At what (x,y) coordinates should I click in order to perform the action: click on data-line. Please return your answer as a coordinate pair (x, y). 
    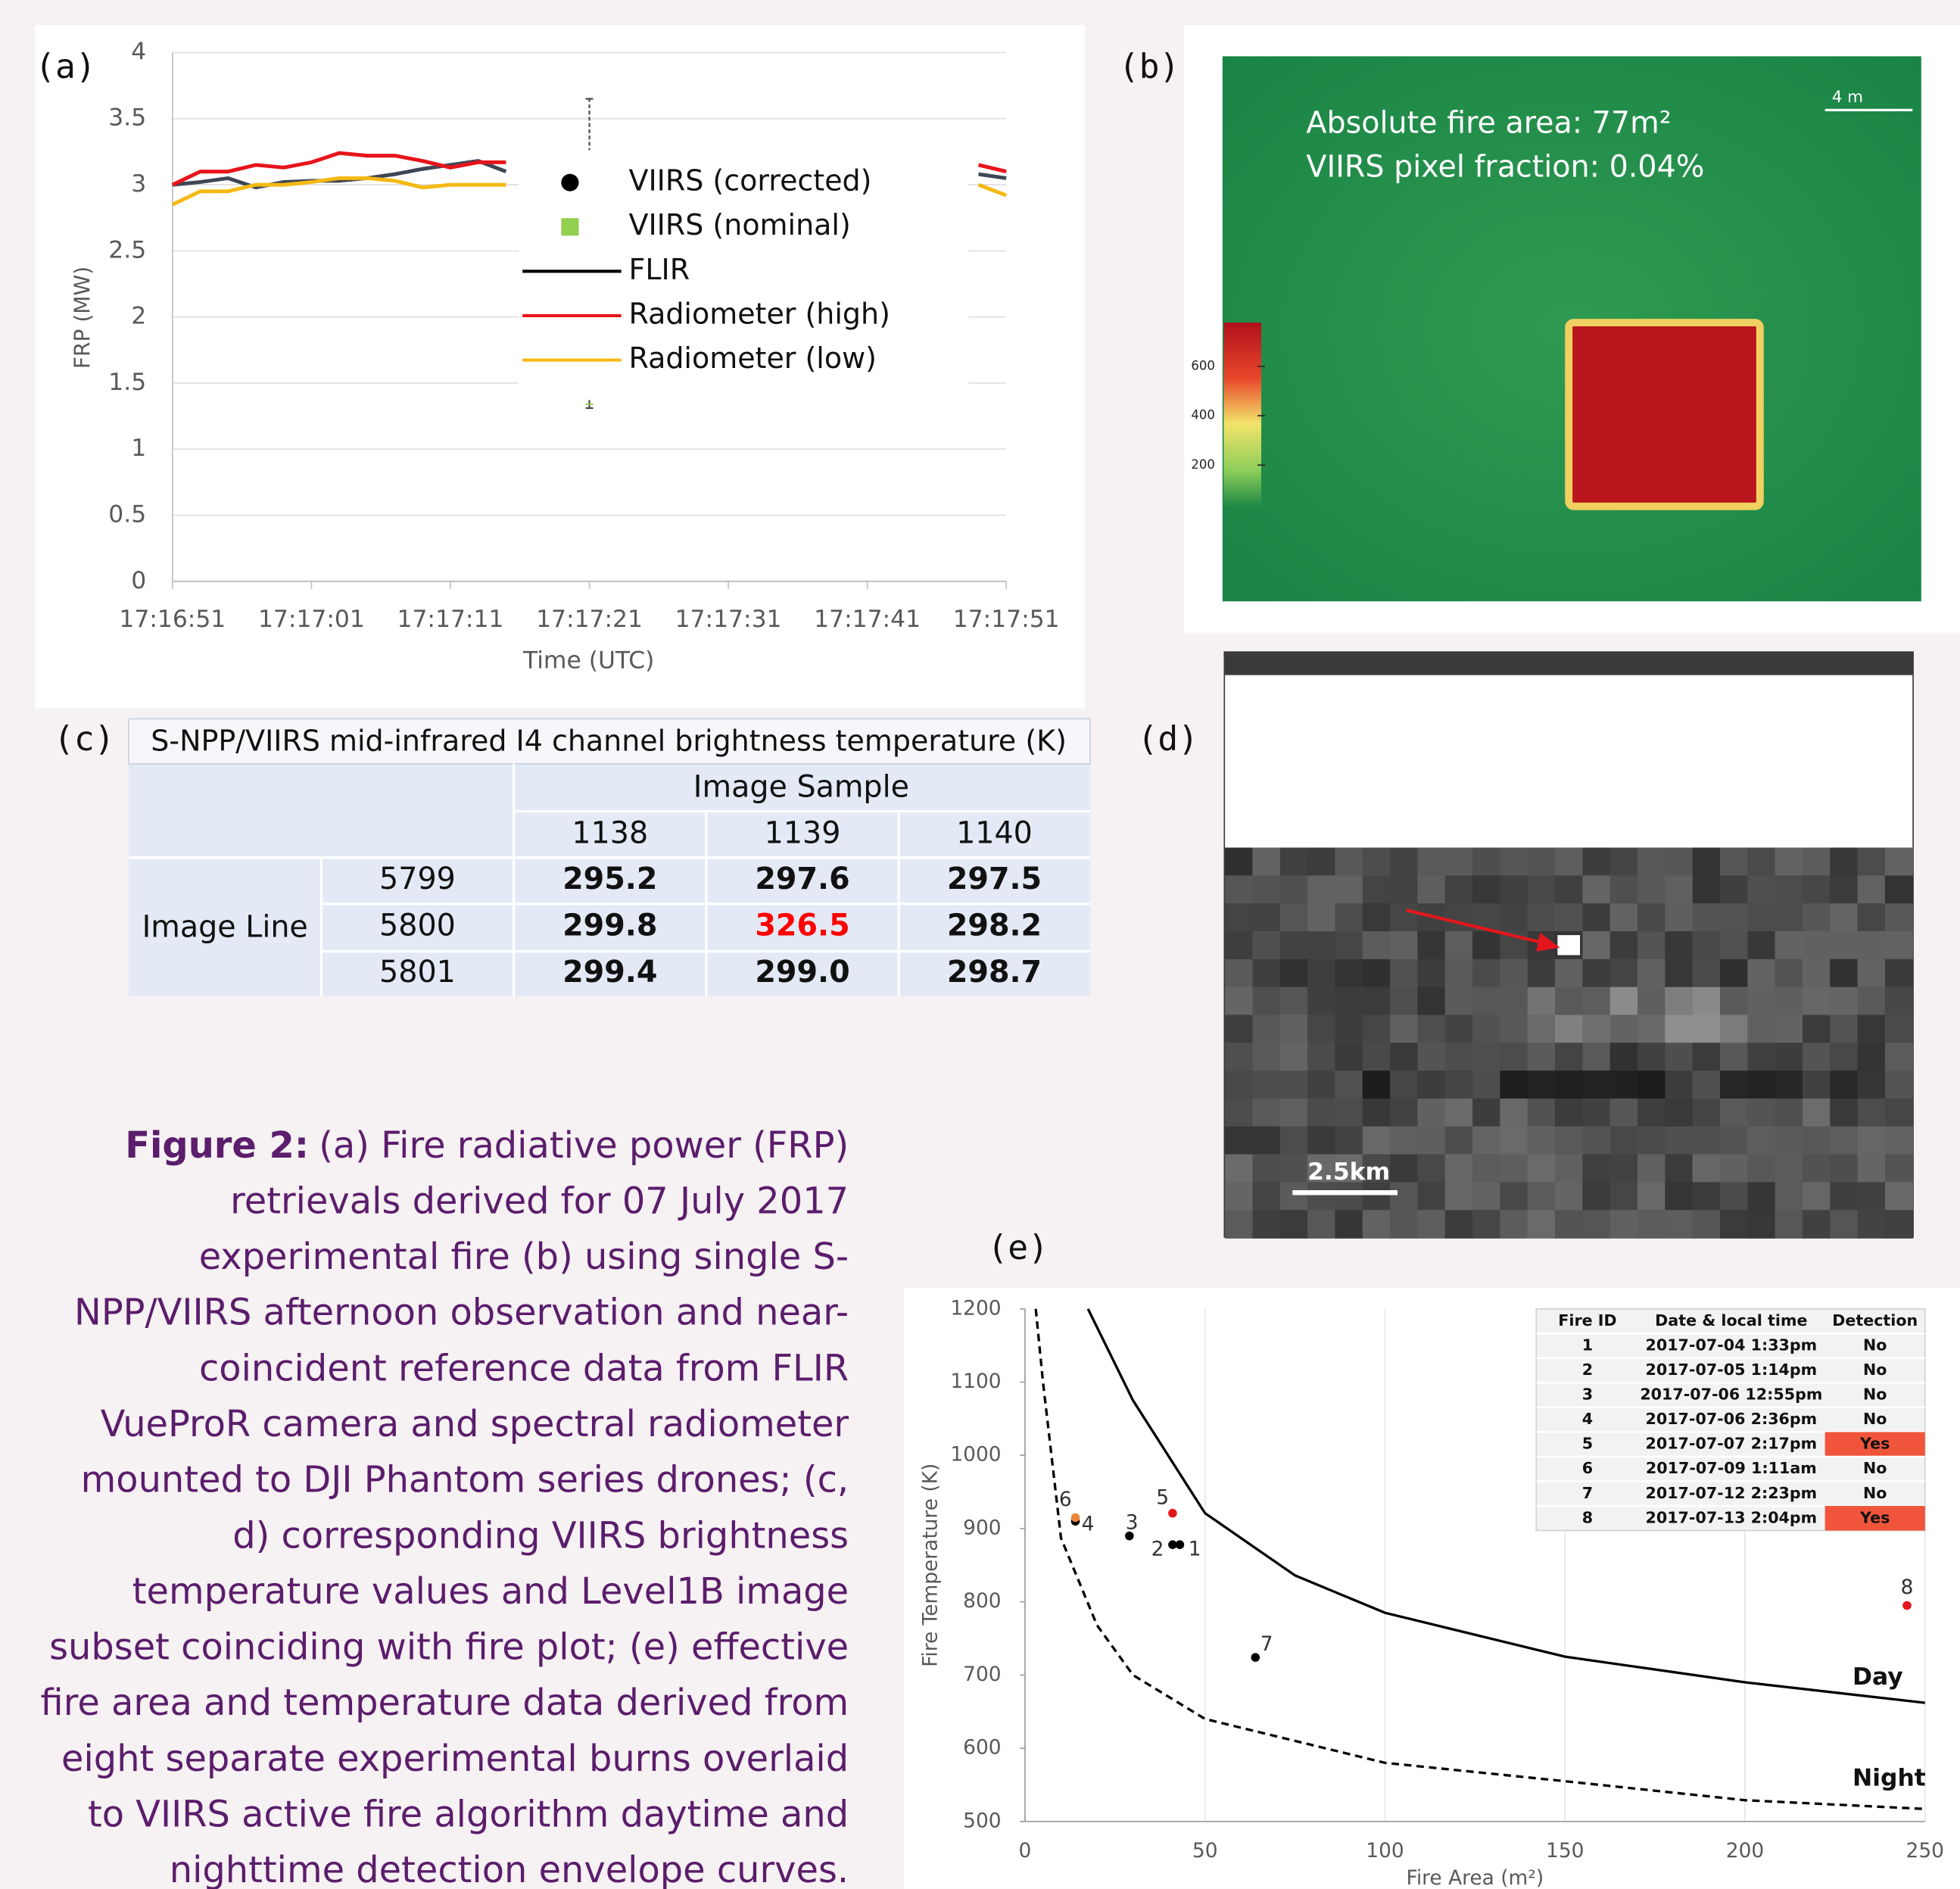
    Looking at the image, I should click on (589, 191).